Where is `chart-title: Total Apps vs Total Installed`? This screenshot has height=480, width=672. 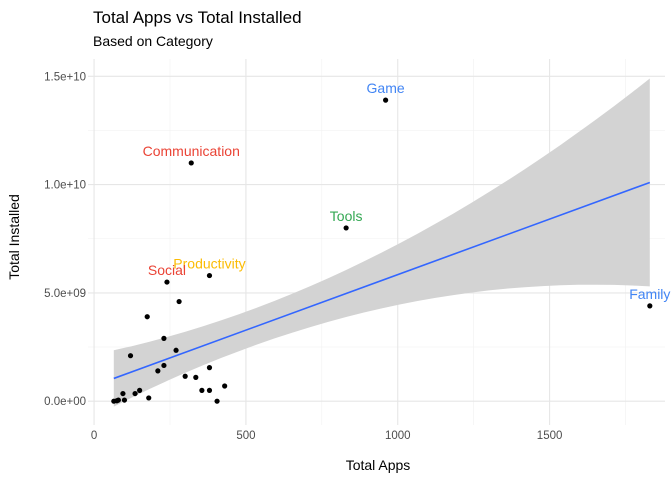
chart-title: Total Apps vs Total Installed is located at coordinates (197, 17).